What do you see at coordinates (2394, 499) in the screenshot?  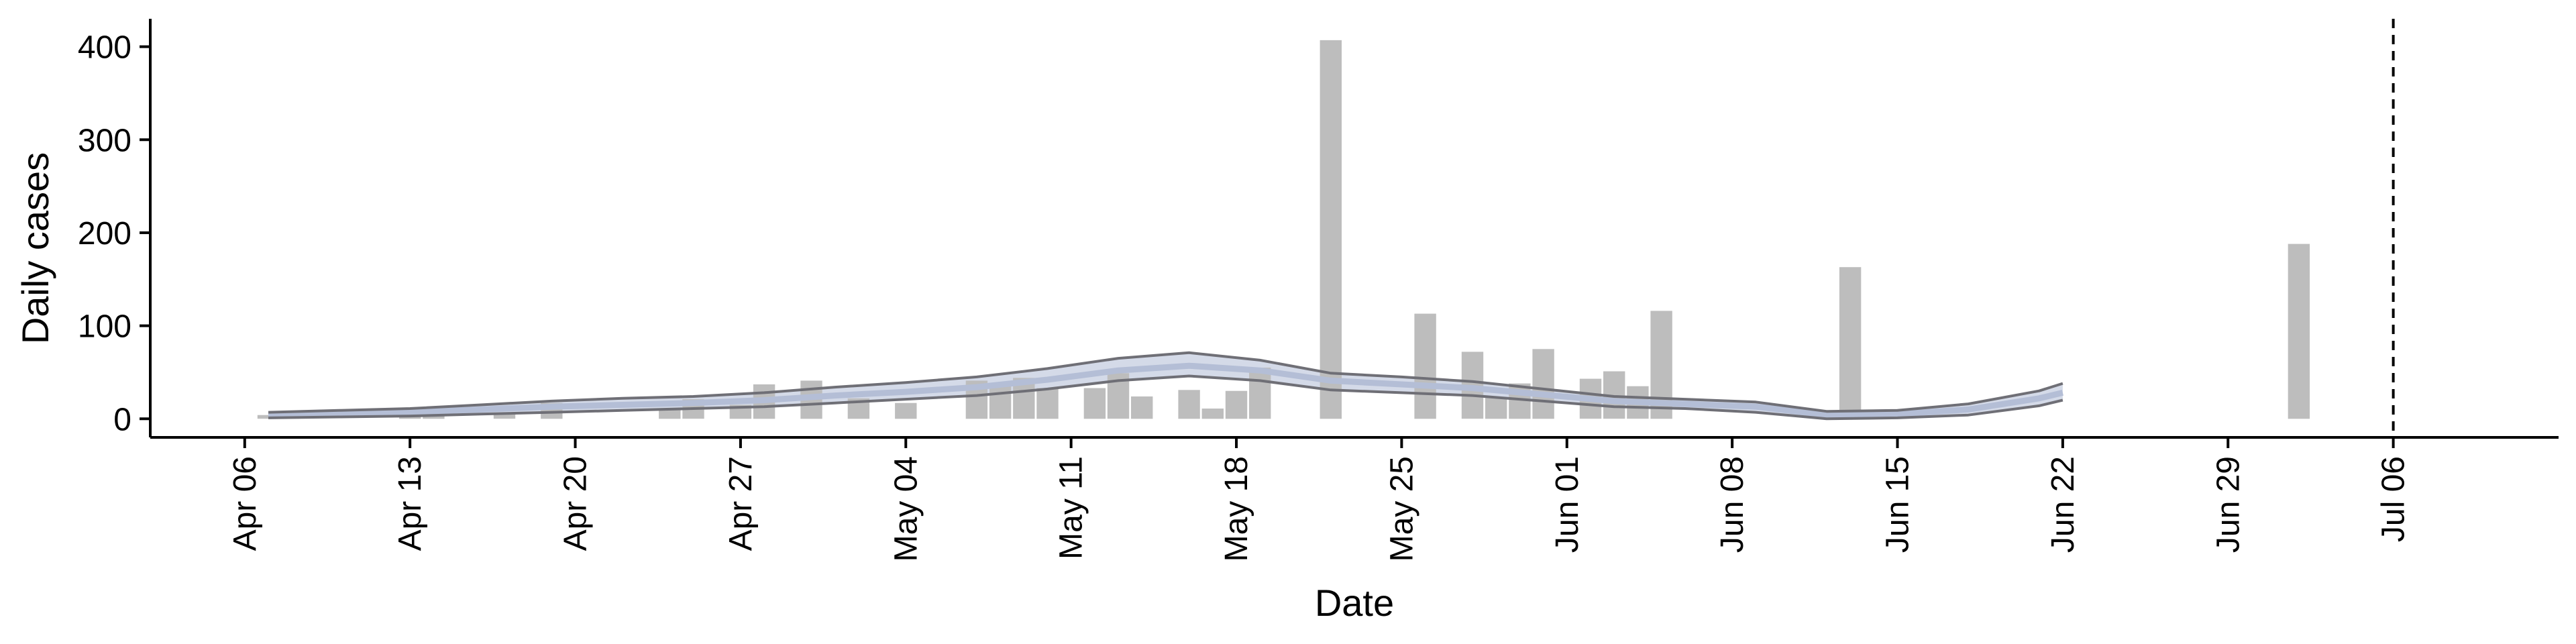 I see `x-tick-label: Jul 06` at bounding box center [2394, 499].